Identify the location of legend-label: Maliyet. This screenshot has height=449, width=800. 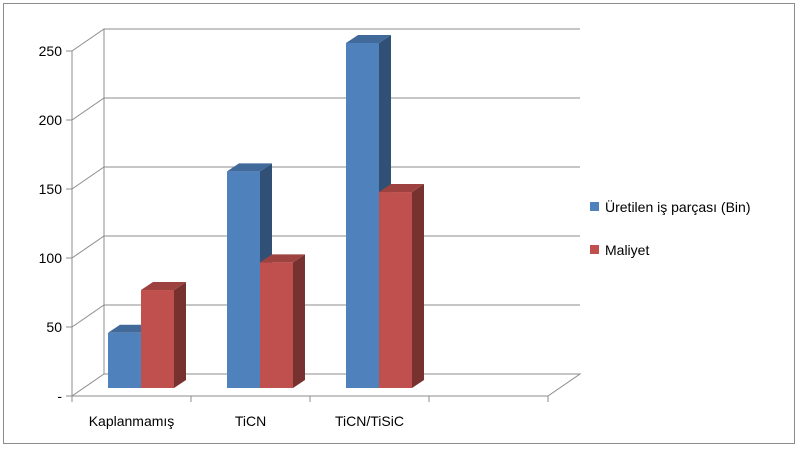
(627, 250).